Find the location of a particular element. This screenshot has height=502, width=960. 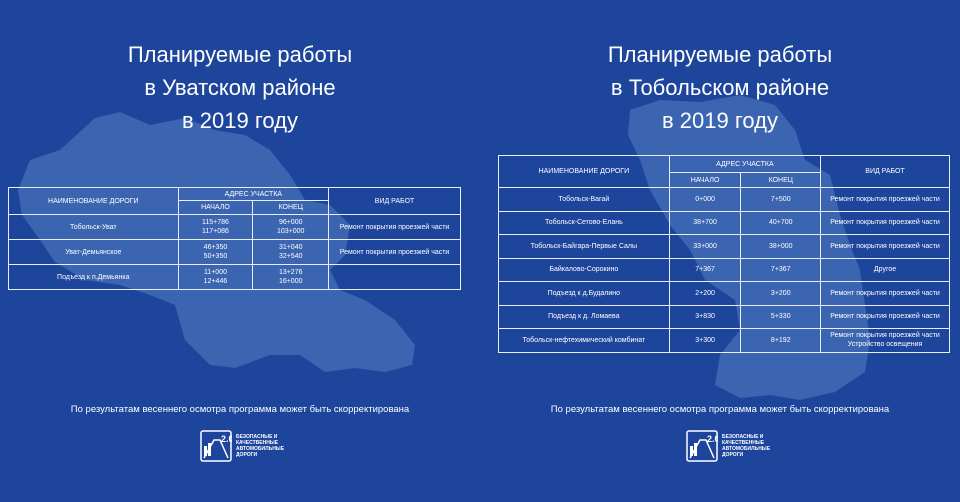

start-km: 7+367 is located at coordinates (705, 269).